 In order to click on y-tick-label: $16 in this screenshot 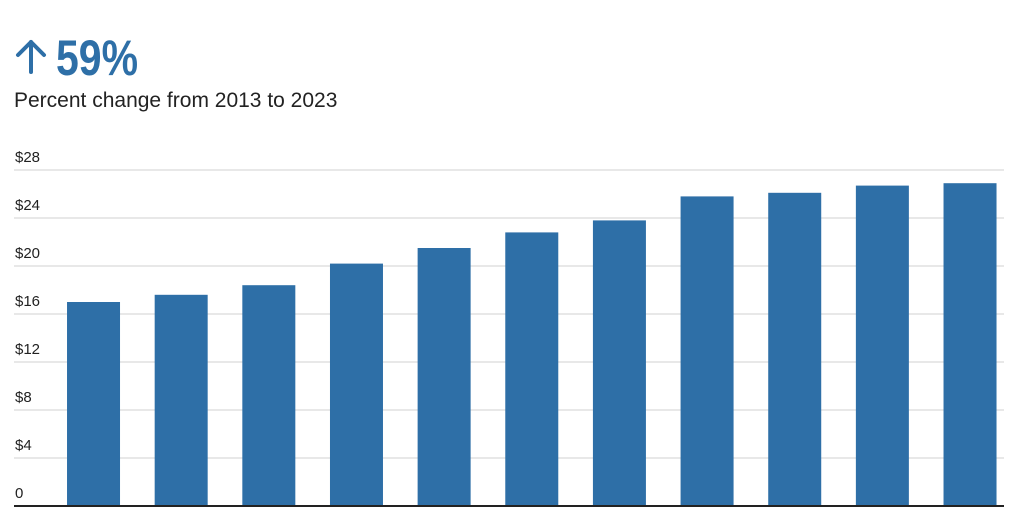, I will do `click(27, 301)`.